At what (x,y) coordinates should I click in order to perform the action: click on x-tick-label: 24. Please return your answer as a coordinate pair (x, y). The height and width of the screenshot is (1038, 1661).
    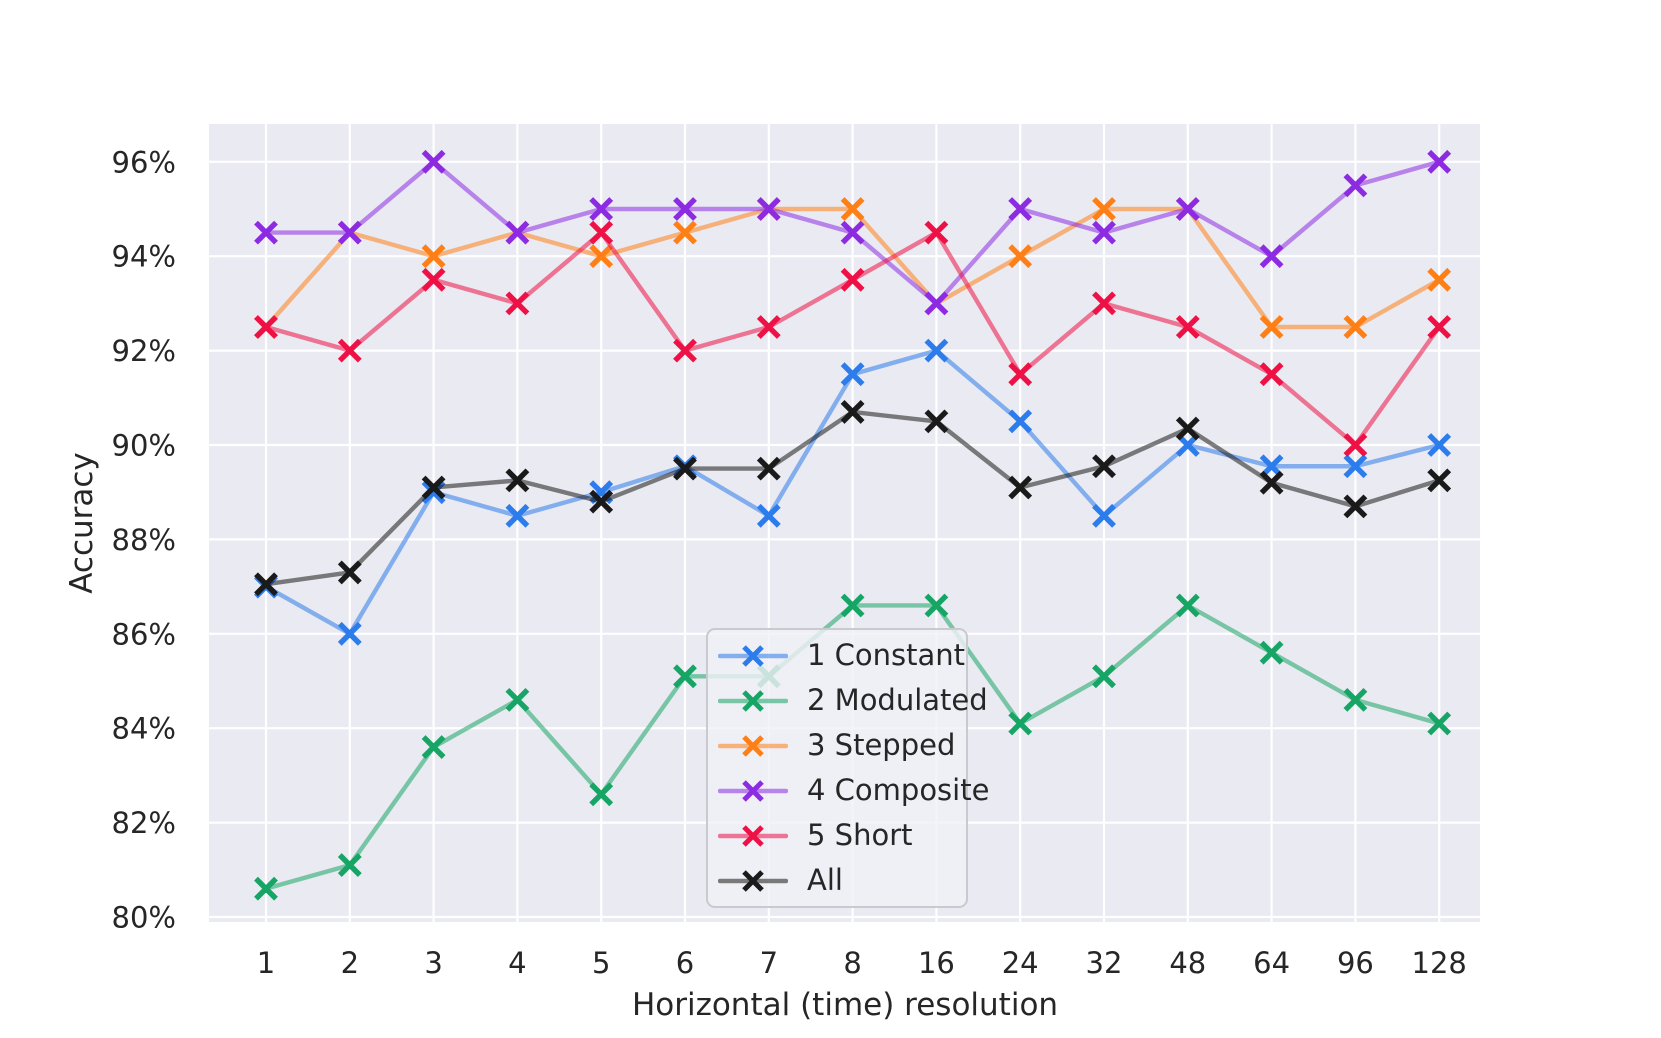
    Looking at the image, I should click on (1020, 963).